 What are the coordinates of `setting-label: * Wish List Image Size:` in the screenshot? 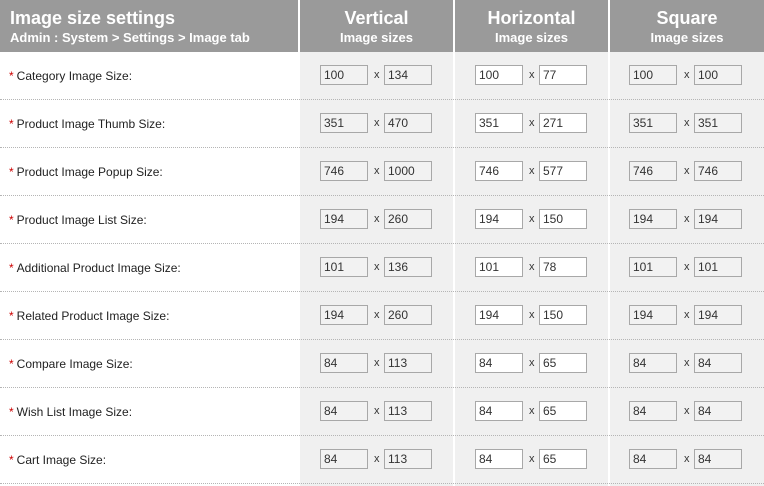 It's located at (70, 412).